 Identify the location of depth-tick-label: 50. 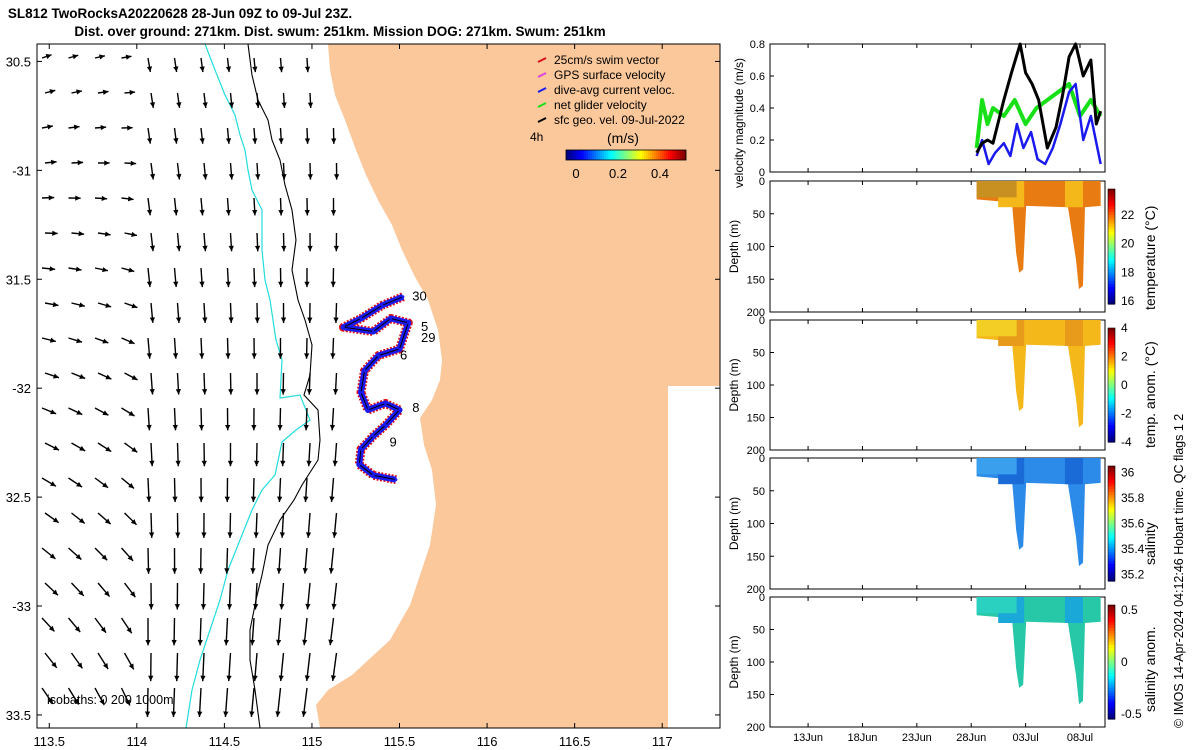
(759, 215).